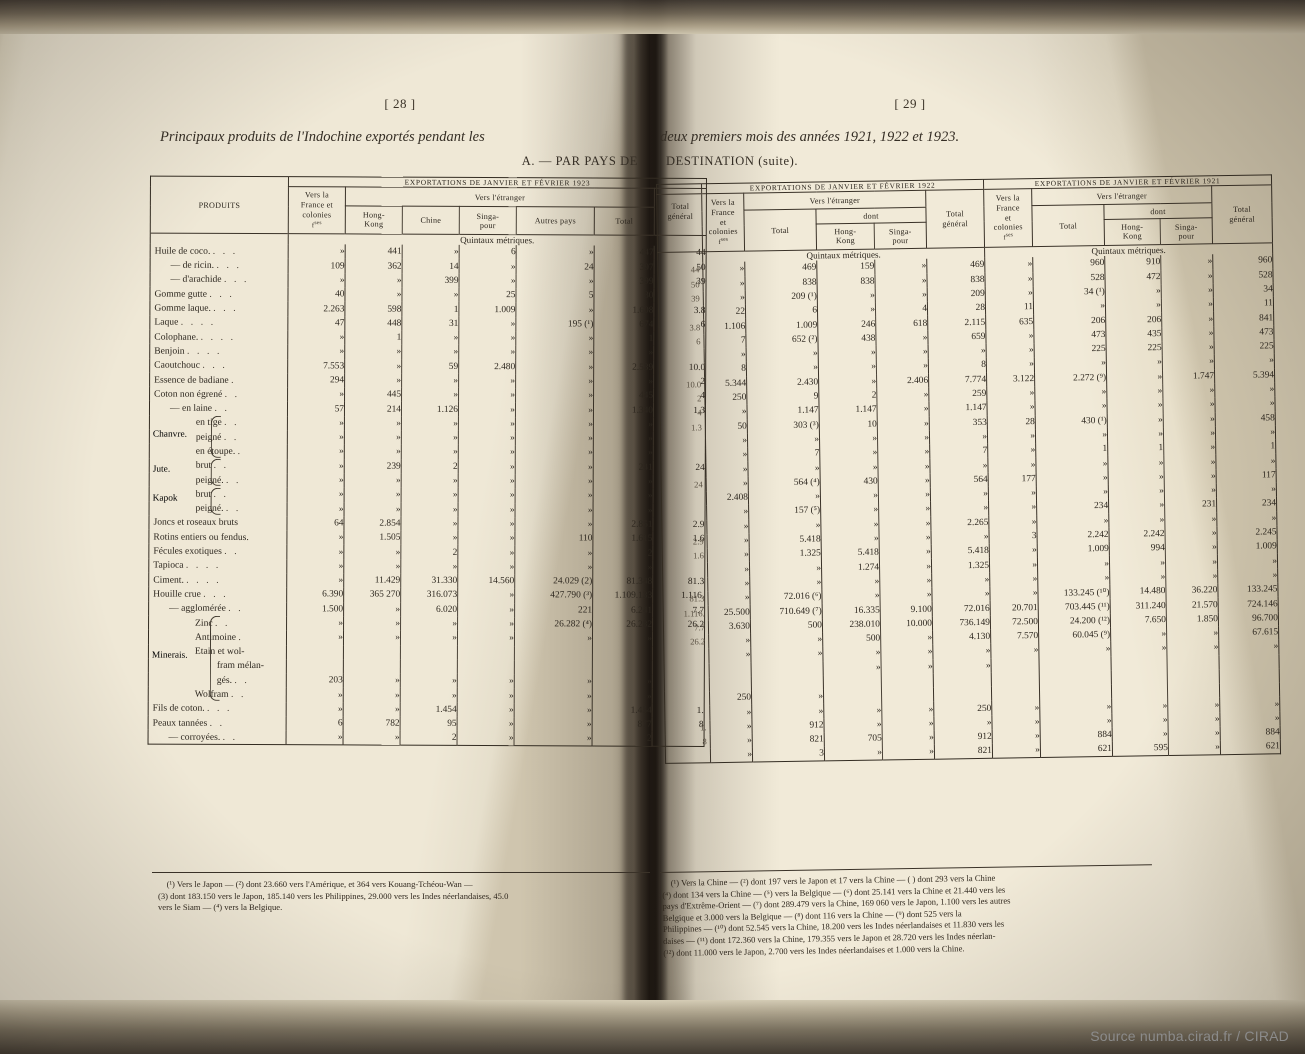 This screenshot has height=1054, width=1305. What do you see at coordinates (553, 538) in the screenshot?
I see `cell-autres-1923: 110` at bounding box center [553, 538].